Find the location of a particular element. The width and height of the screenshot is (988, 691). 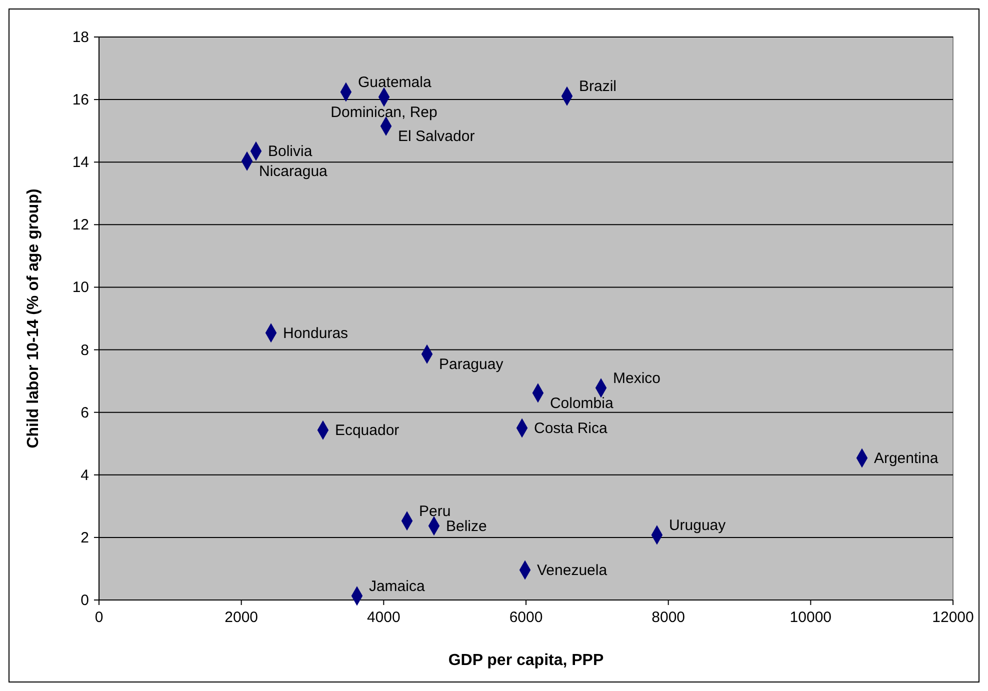

annotation: Ecquador is located at coordinates (367, 431).